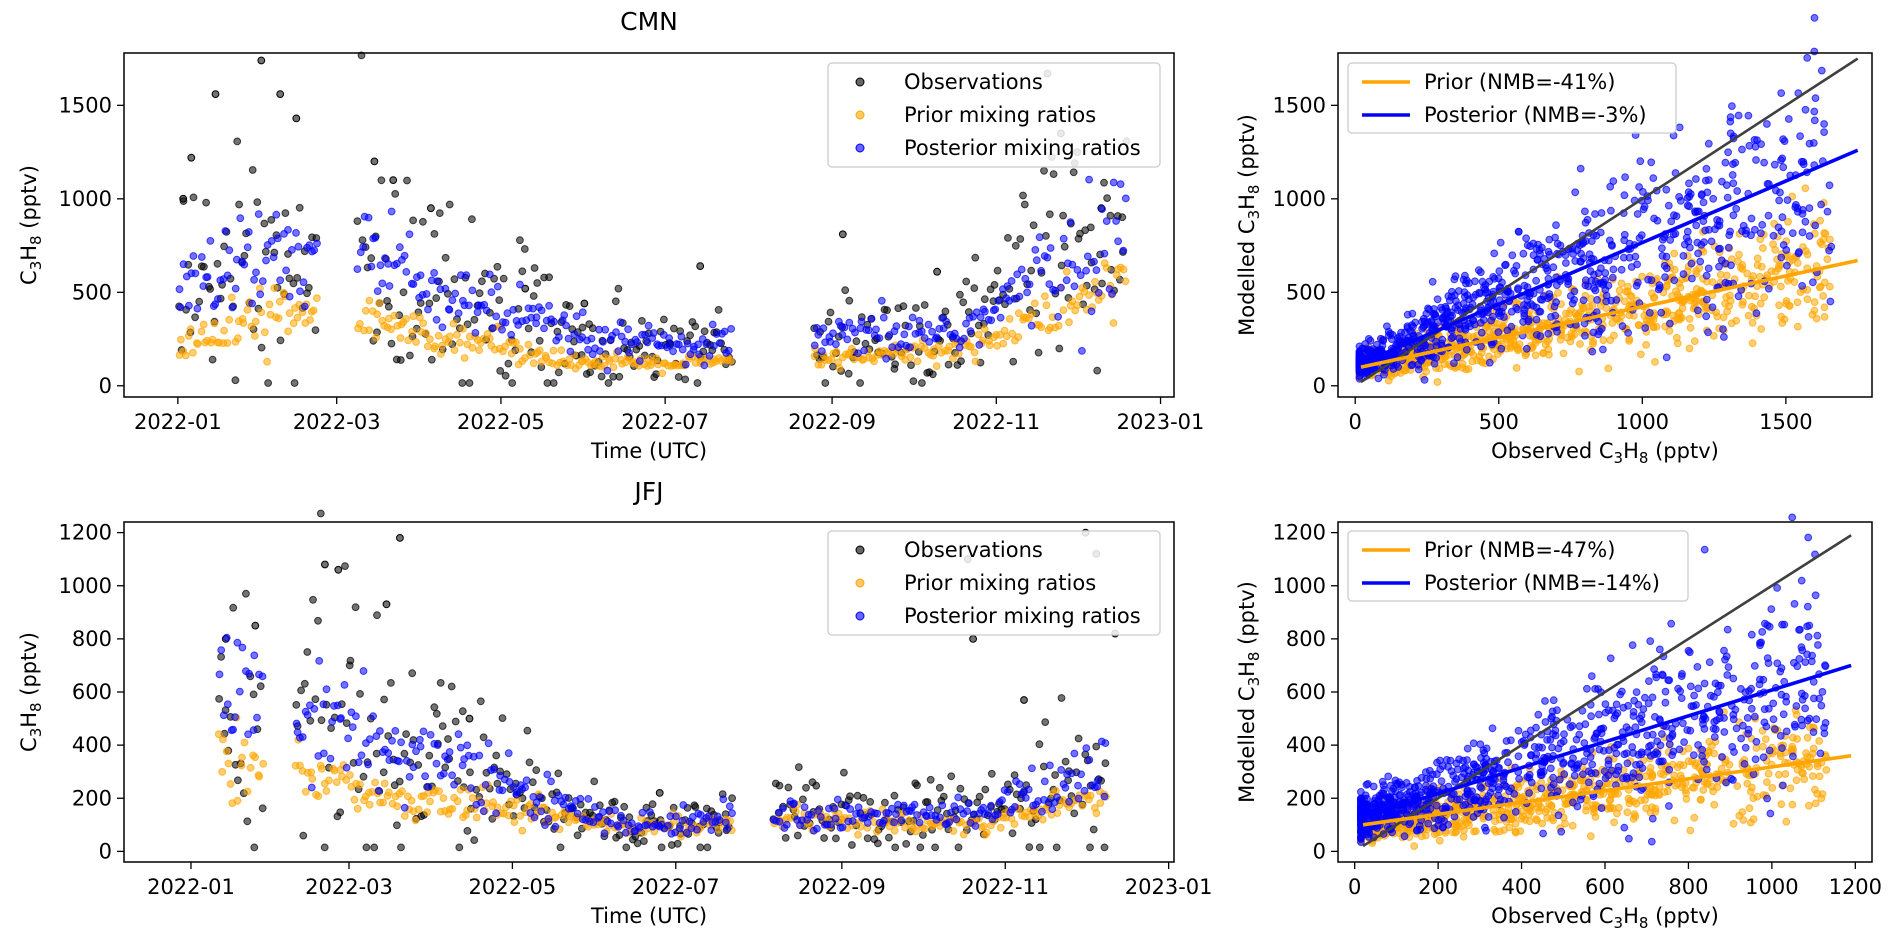 The height and width of the screenshot is (948, 1892). I want to click on x-axis-label: Time (UTC), so click(648, 916).